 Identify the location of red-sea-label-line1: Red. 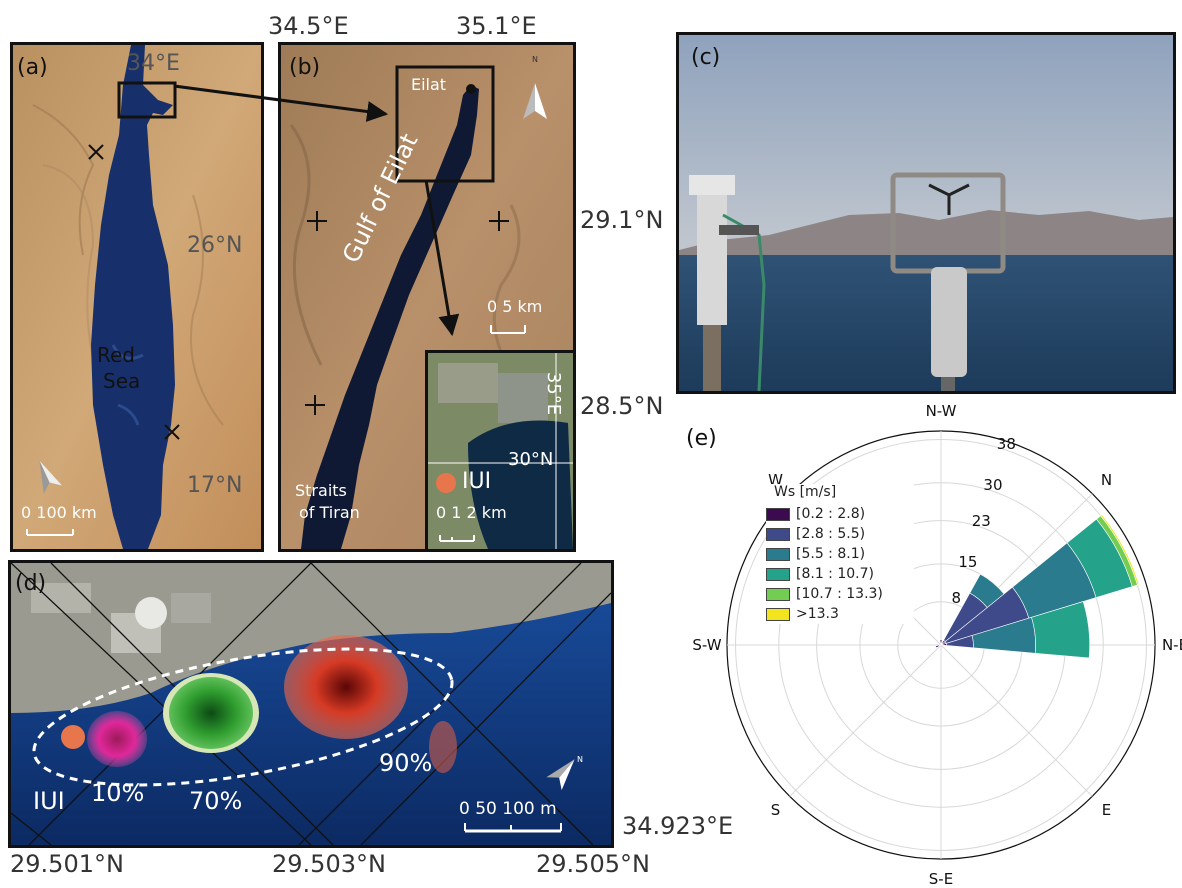
(116, 355).